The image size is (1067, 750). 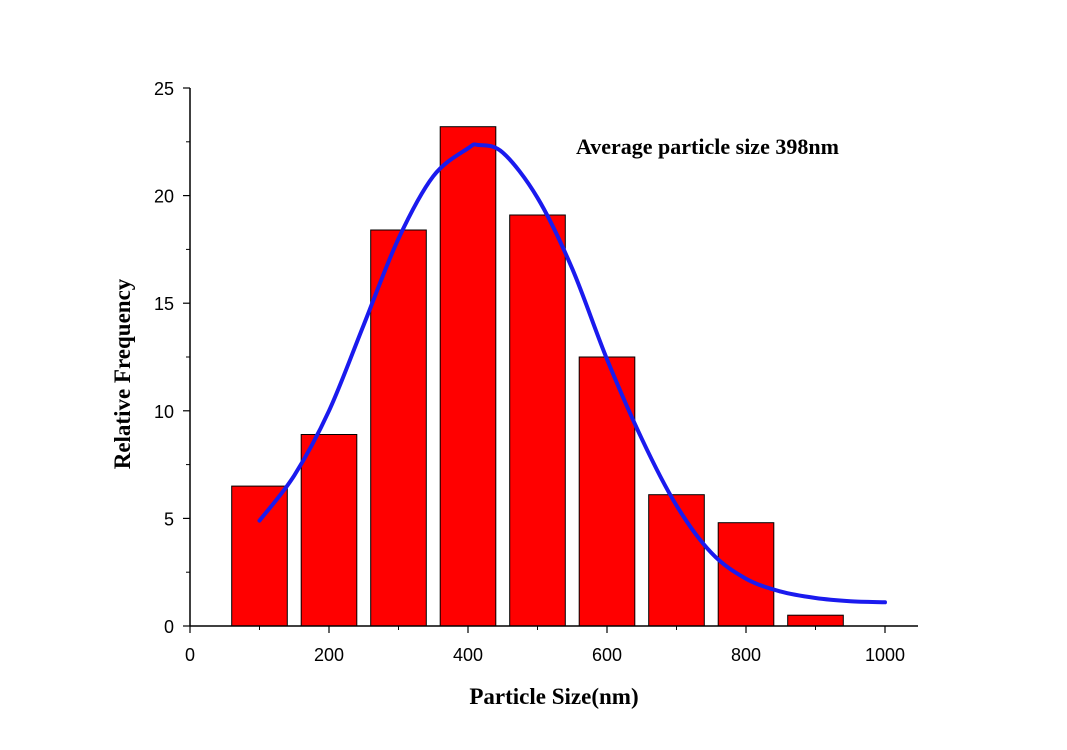 What do you see at coordinates (707, 146) in the screenshot?
I see `average-size-annotation: Average particle size 398nm` at bounding box center [707, 146].